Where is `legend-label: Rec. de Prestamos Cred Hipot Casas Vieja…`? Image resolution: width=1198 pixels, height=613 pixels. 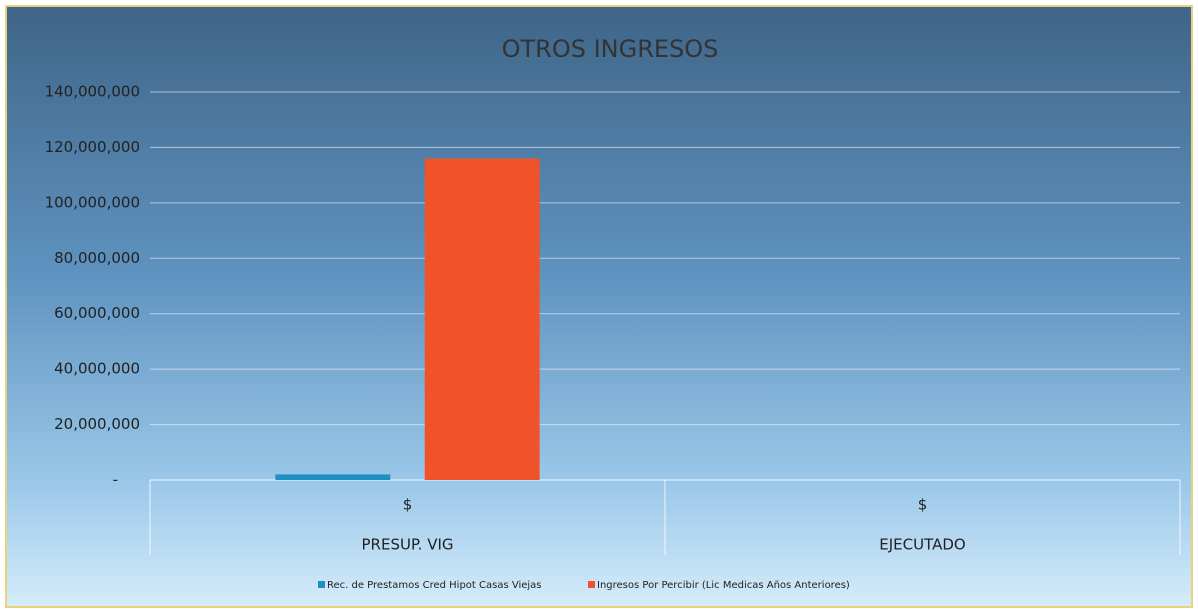 legend-label: Rec. de Prestamos Cred Hipot Casas Vieja… is located at coordinates (434, 585).